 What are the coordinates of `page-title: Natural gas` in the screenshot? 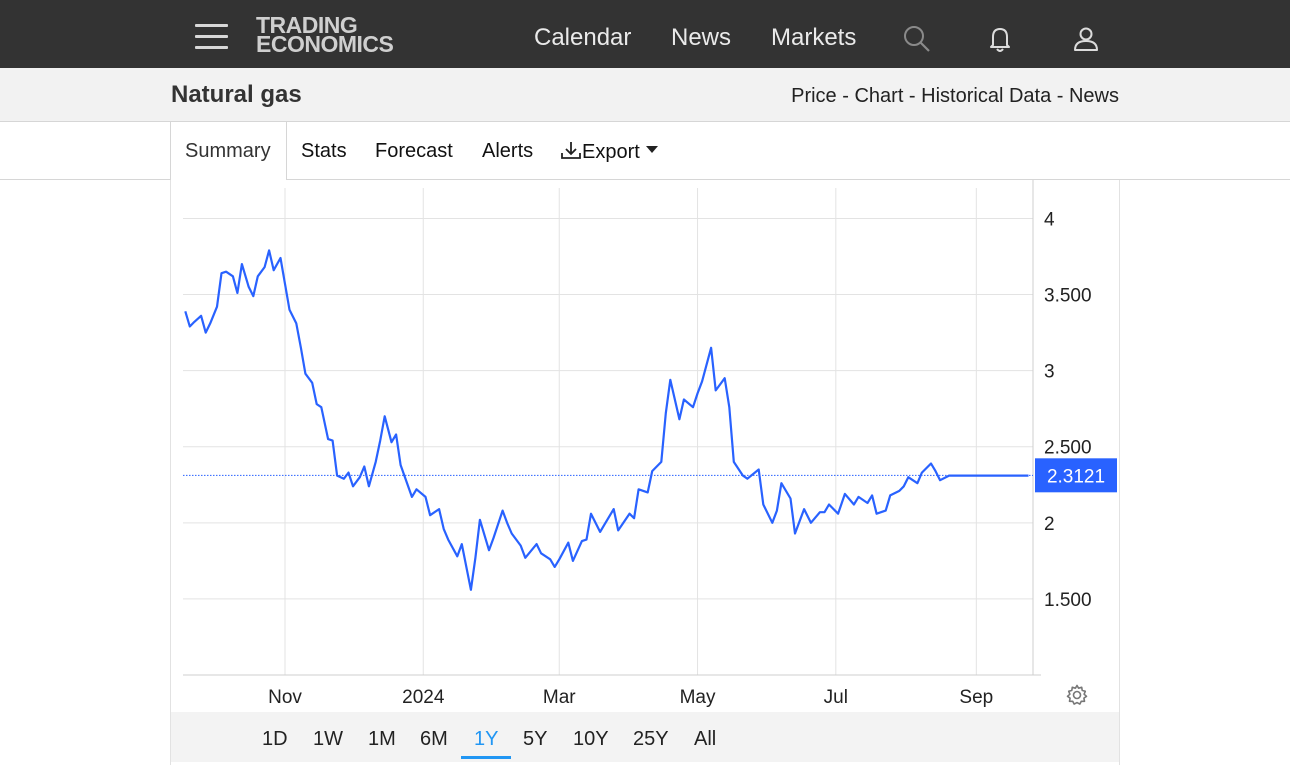 It's located at (236, 94).